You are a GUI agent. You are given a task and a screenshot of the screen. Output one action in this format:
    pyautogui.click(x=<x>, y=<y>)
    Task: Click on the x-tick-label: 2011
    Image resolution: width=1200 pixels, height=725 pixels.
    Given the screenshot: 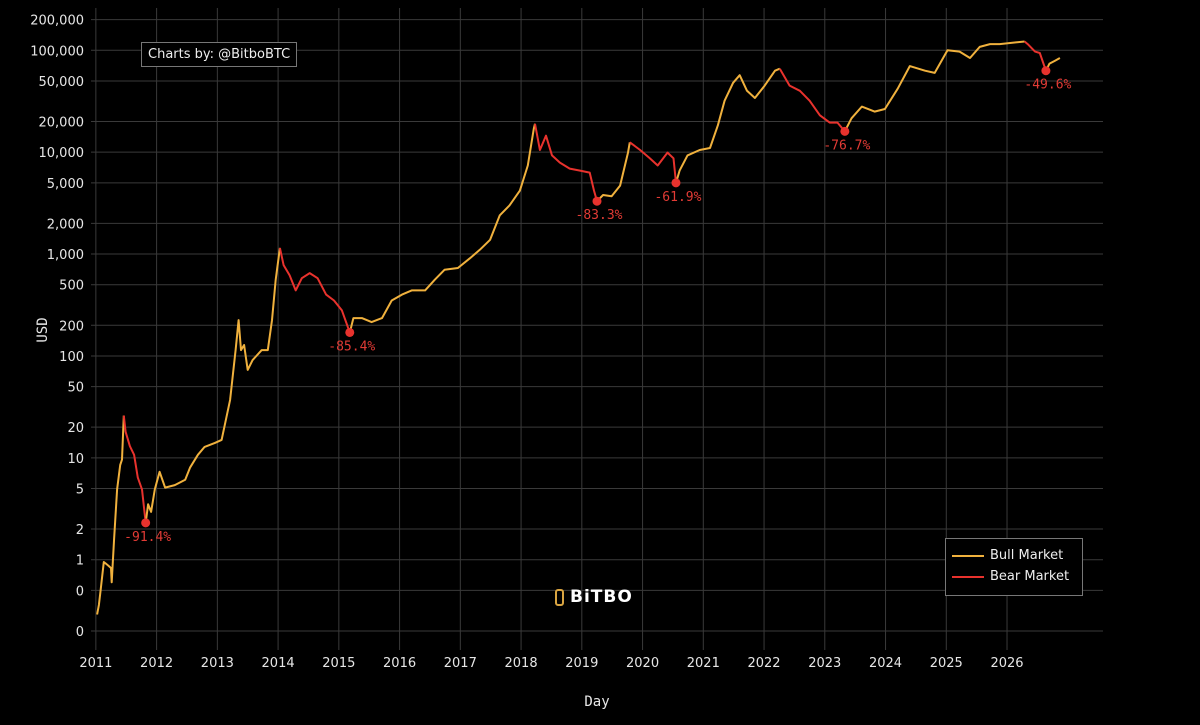 What is the action you would take?
    pyautogui.click(x=95, y=663)
    